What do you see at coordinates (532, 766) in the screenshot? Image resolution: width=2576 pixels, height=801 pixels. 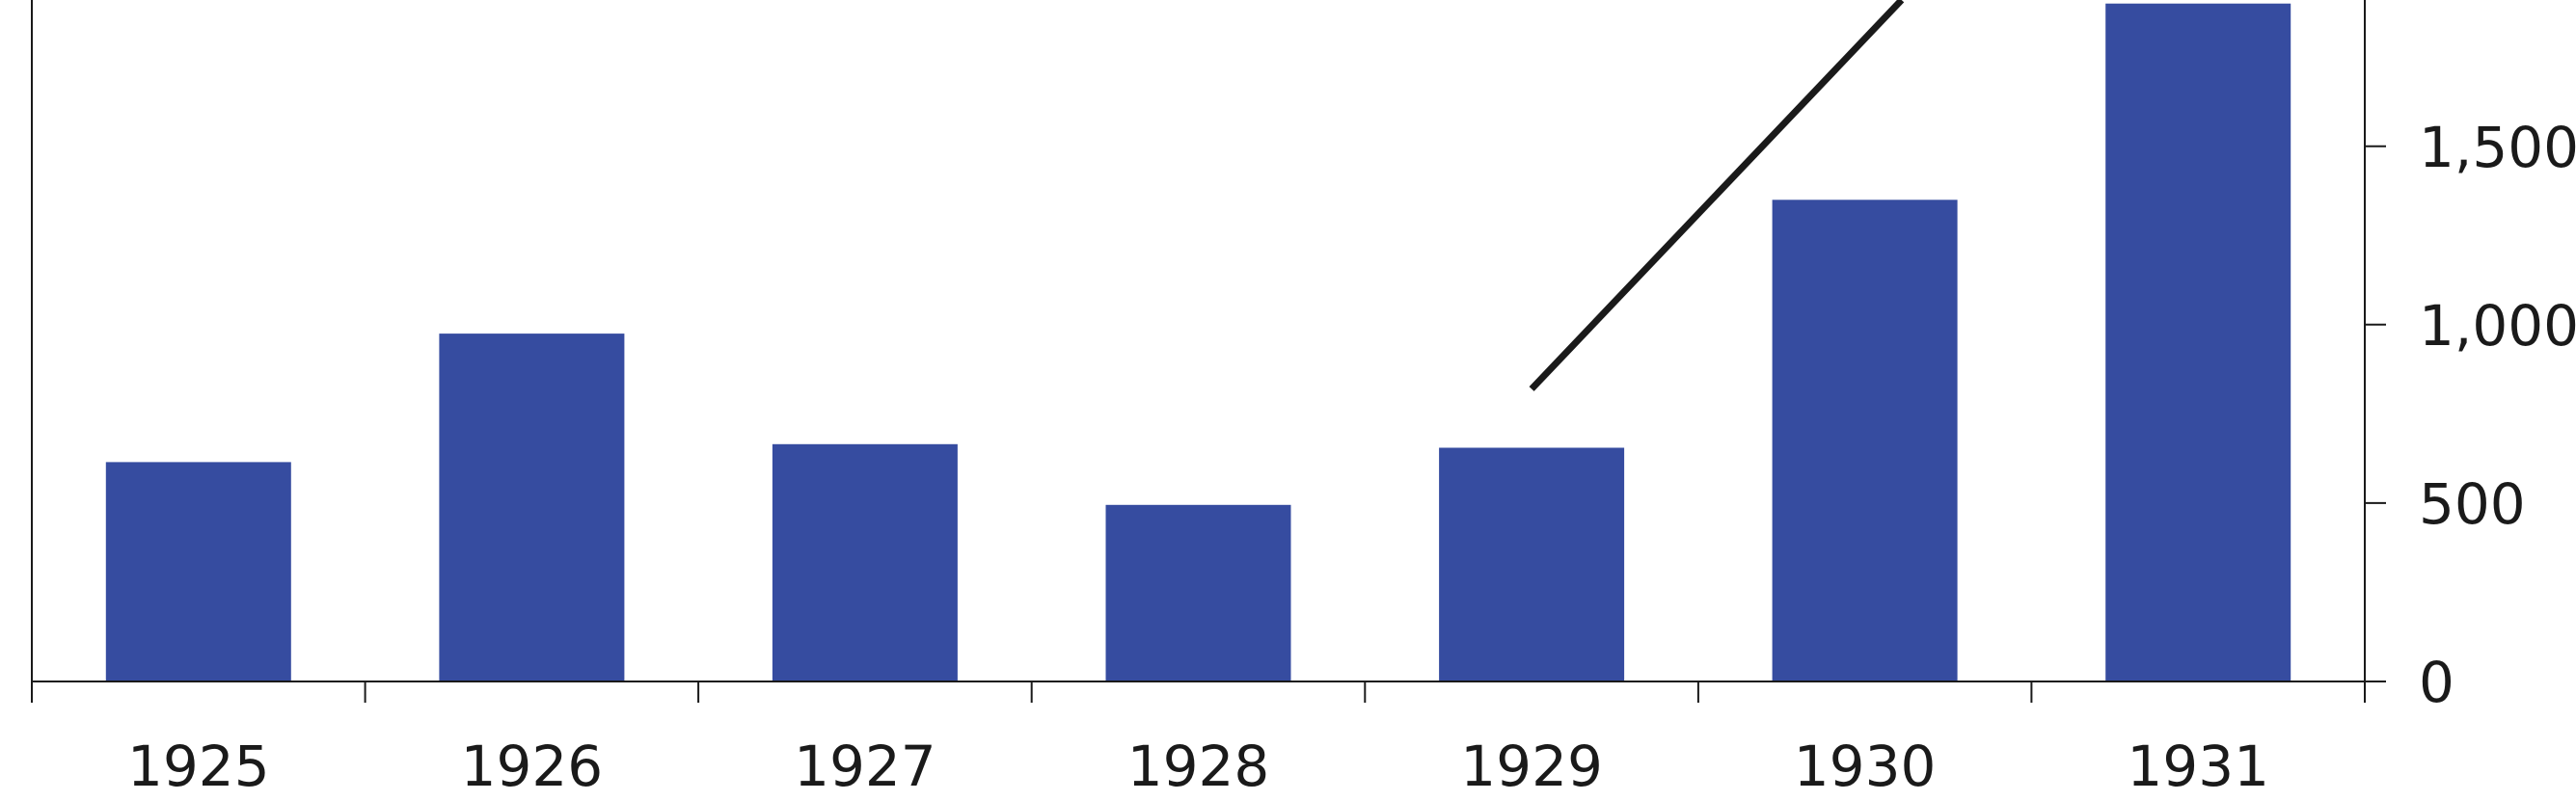 I see `x-tick-label-1926: 1926` at bounding box center [532, 766].